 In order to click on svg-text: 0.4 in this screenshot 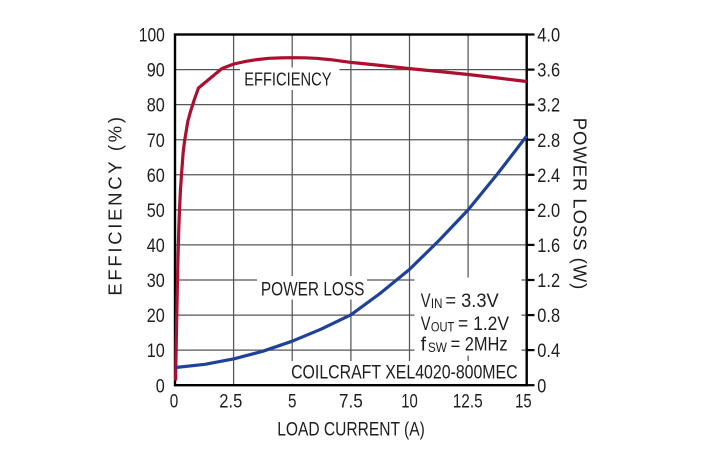, I will do `click(548, 351)`.